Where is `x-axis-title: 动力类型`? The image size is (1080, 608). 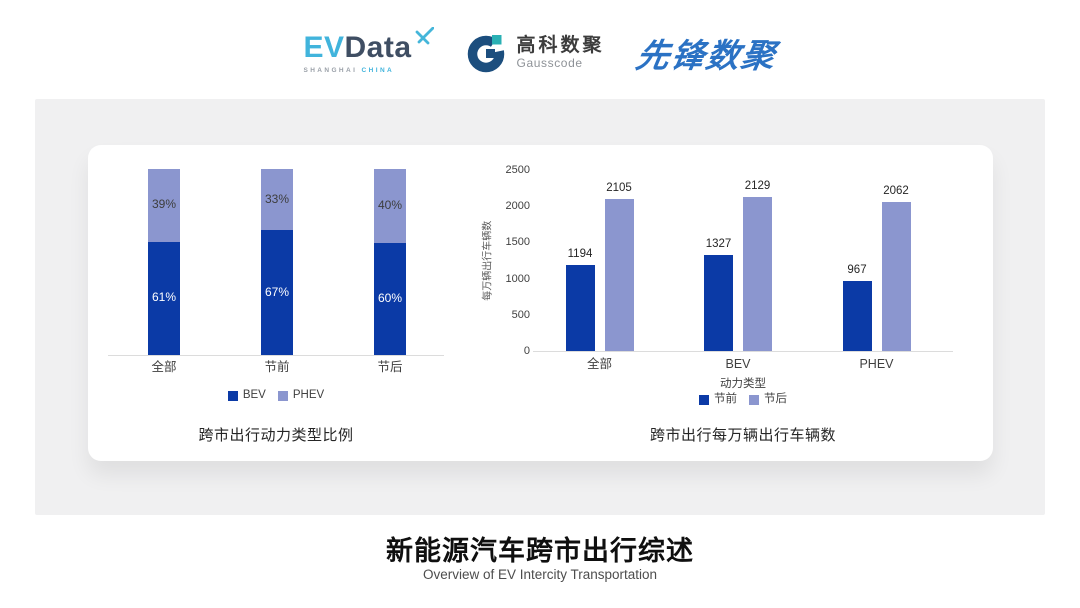
x-axis-title: 动力类型 is located at coordinates (743, 384).